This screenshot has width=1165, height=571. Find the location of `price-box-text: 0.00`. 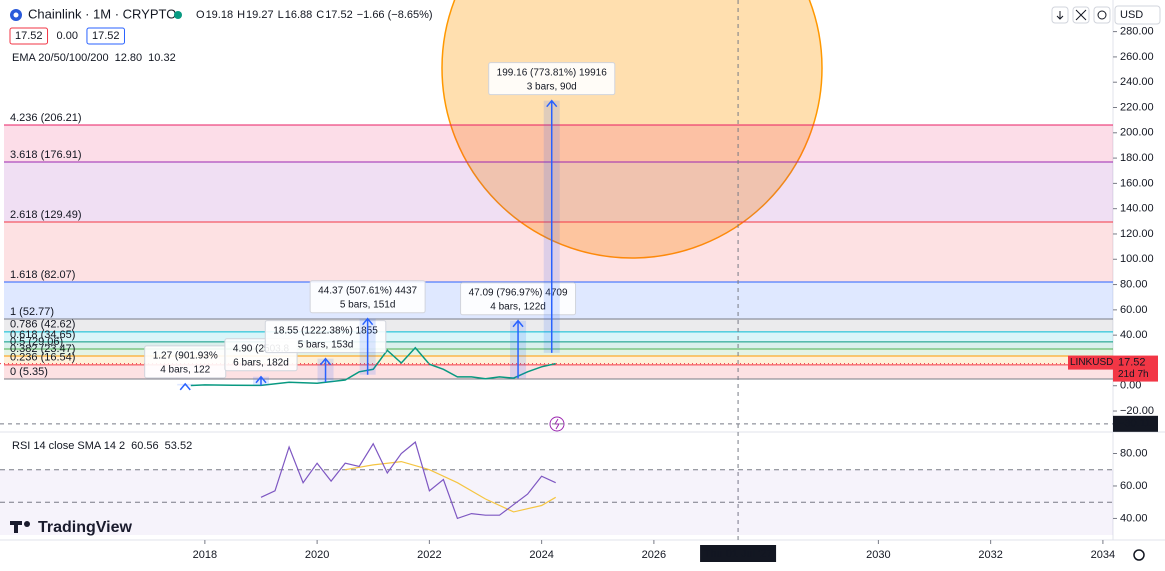

price-box-text: 0.00 is located at coordinates (67, 36).